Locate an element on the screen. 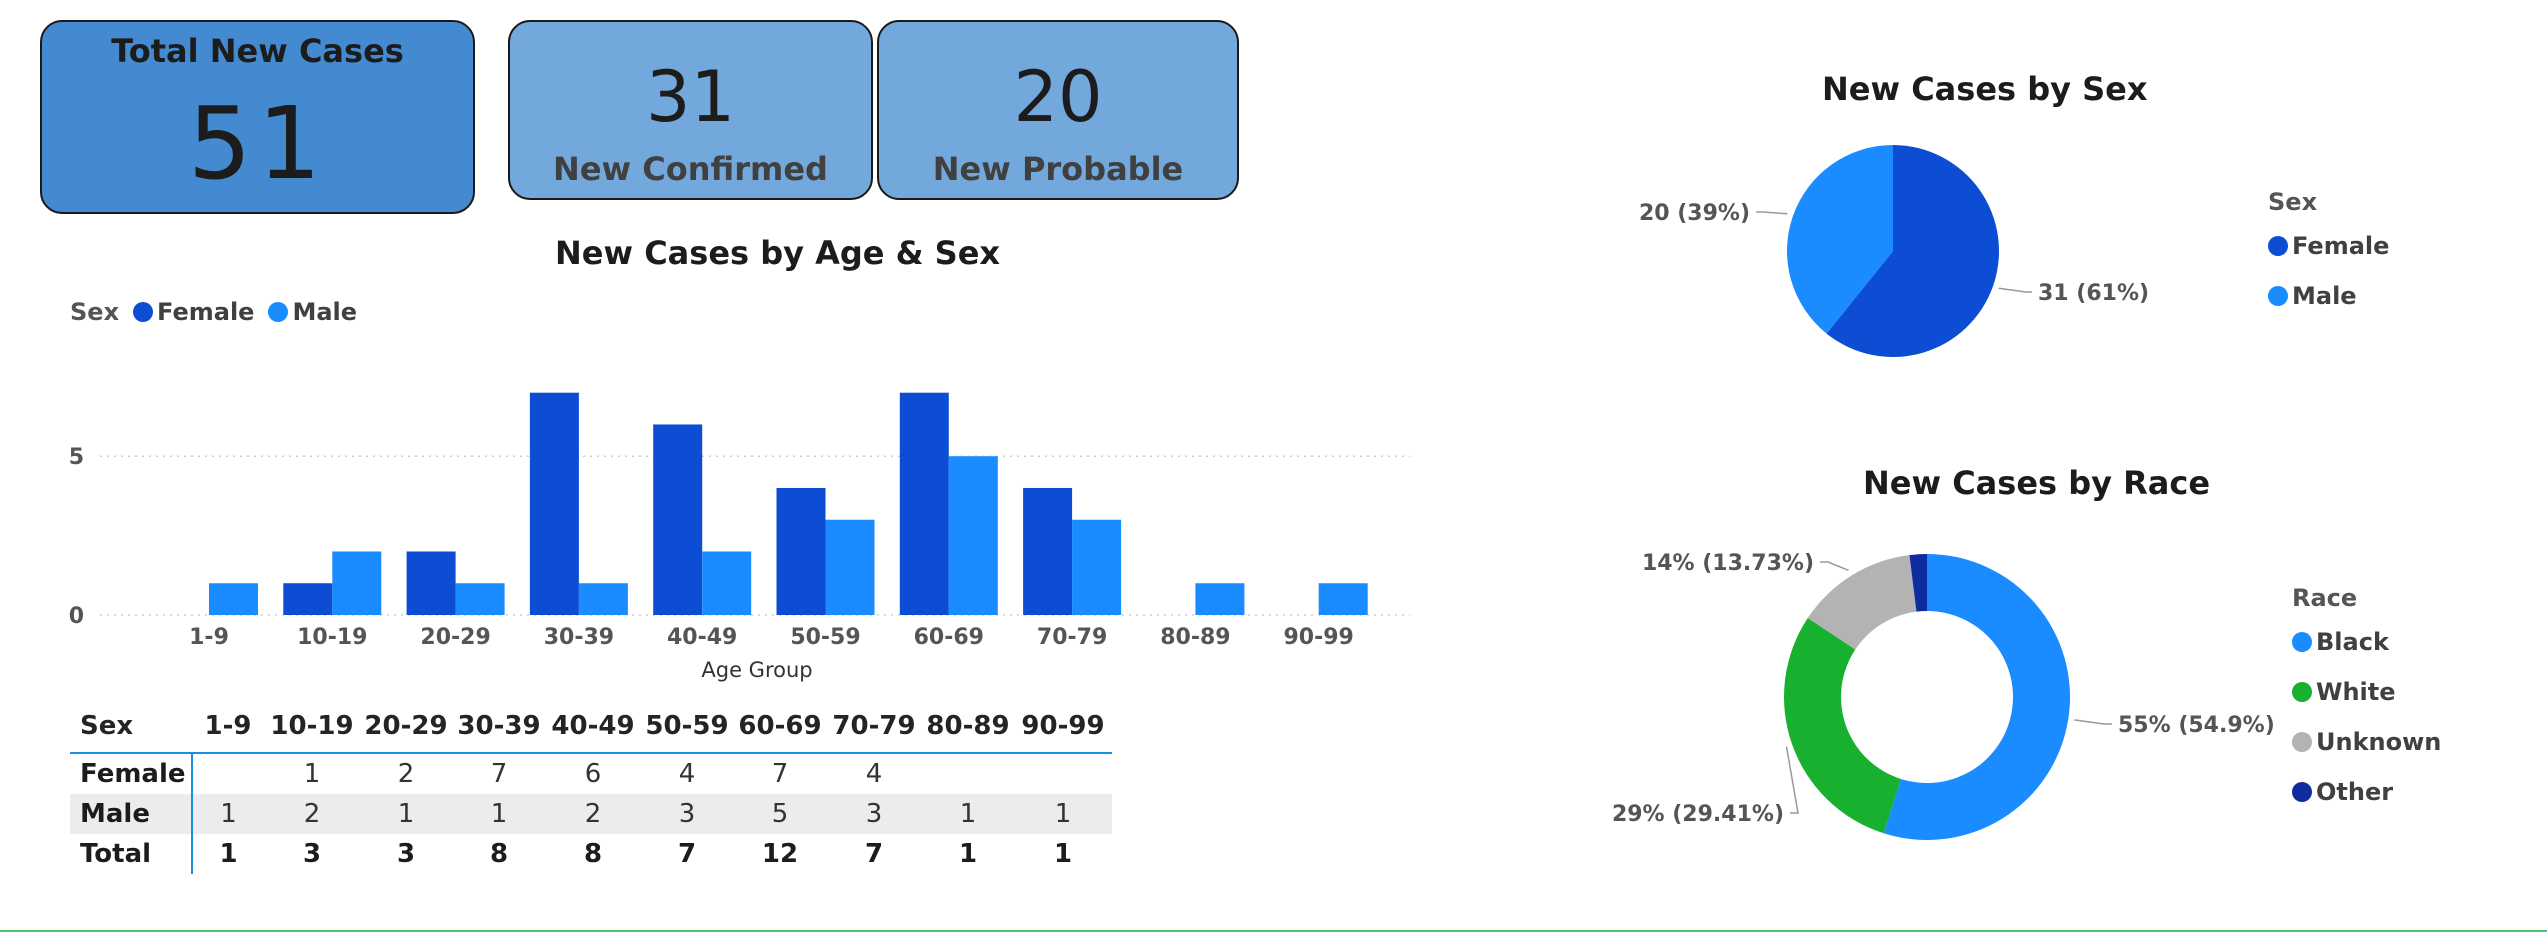 This screenshot has width=2547, height=933. table-header-cell: 70-79 is located at coordinates (874, 727).